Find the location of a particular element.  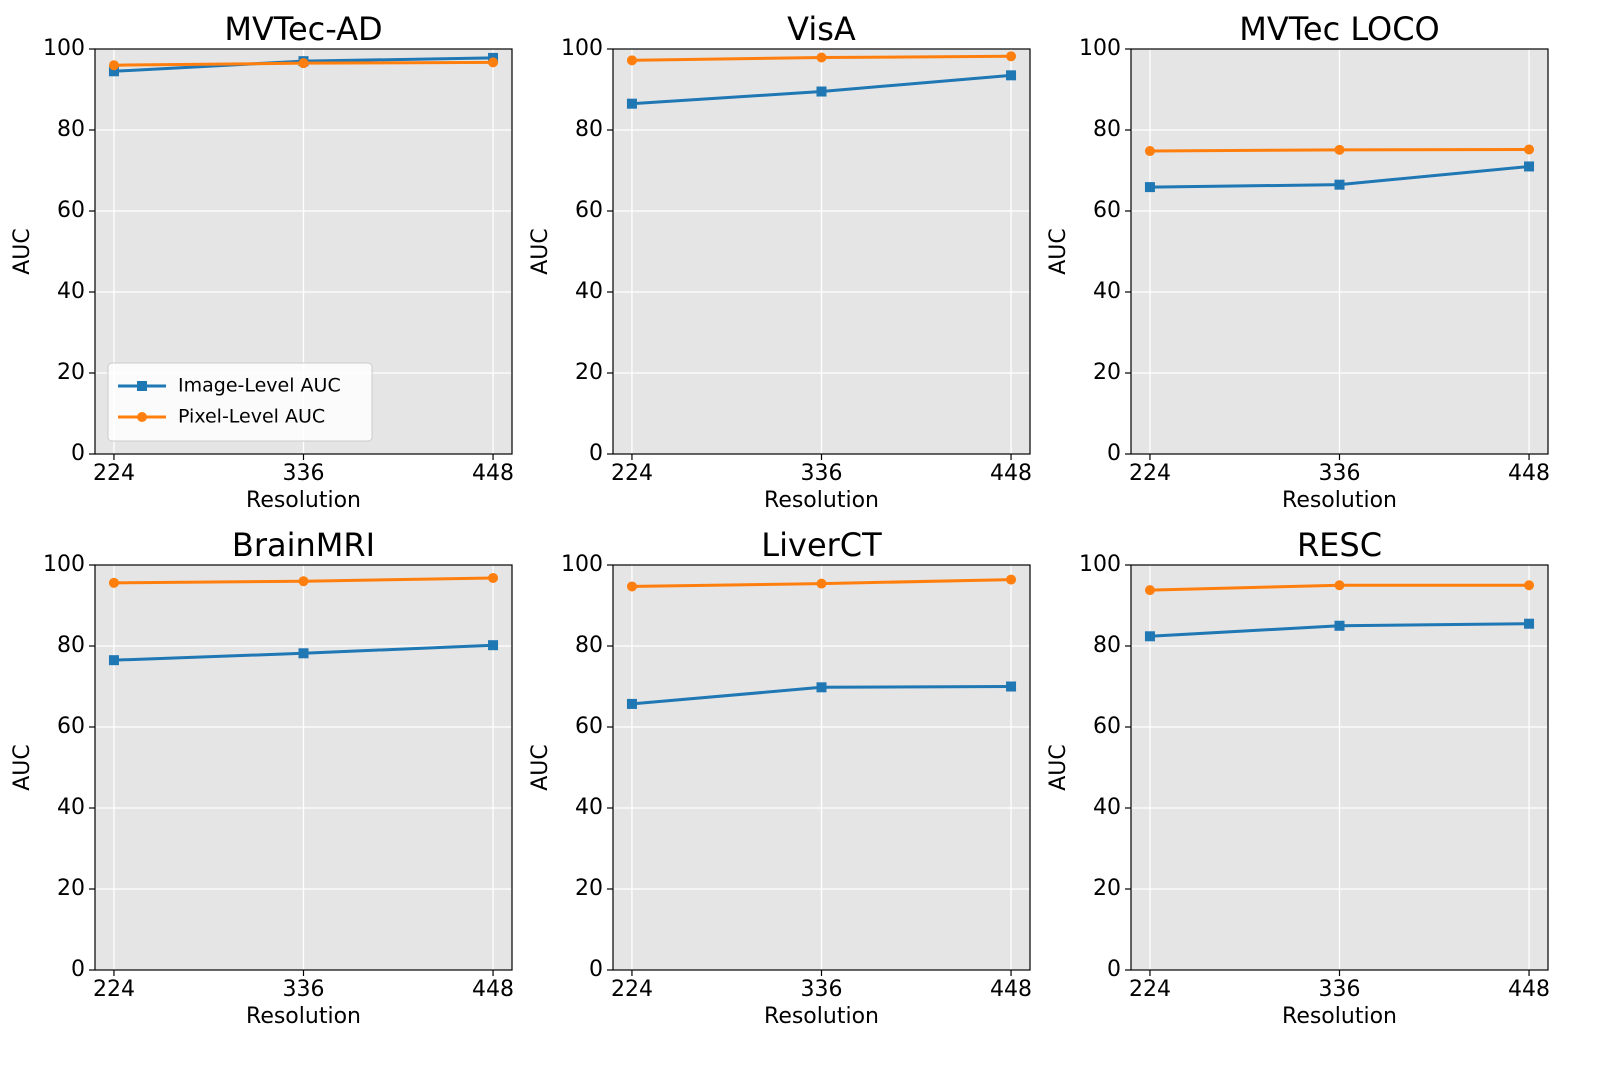

legend-label: Image-Level AUC is located at coordinates (259, 386).